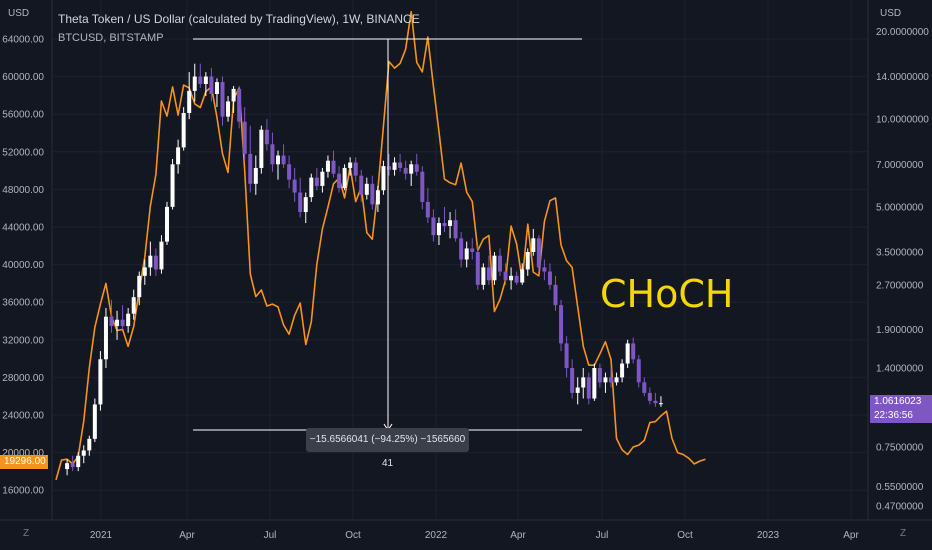 This screenshot has width=932, height=550. What do you see at coordinates (475, 535) in the screenshot?
I see `time-axis: 2021 Apr Jul Oct 2022 Apr Jul Oct 2023 Apr` at bounding box center [475, 535].